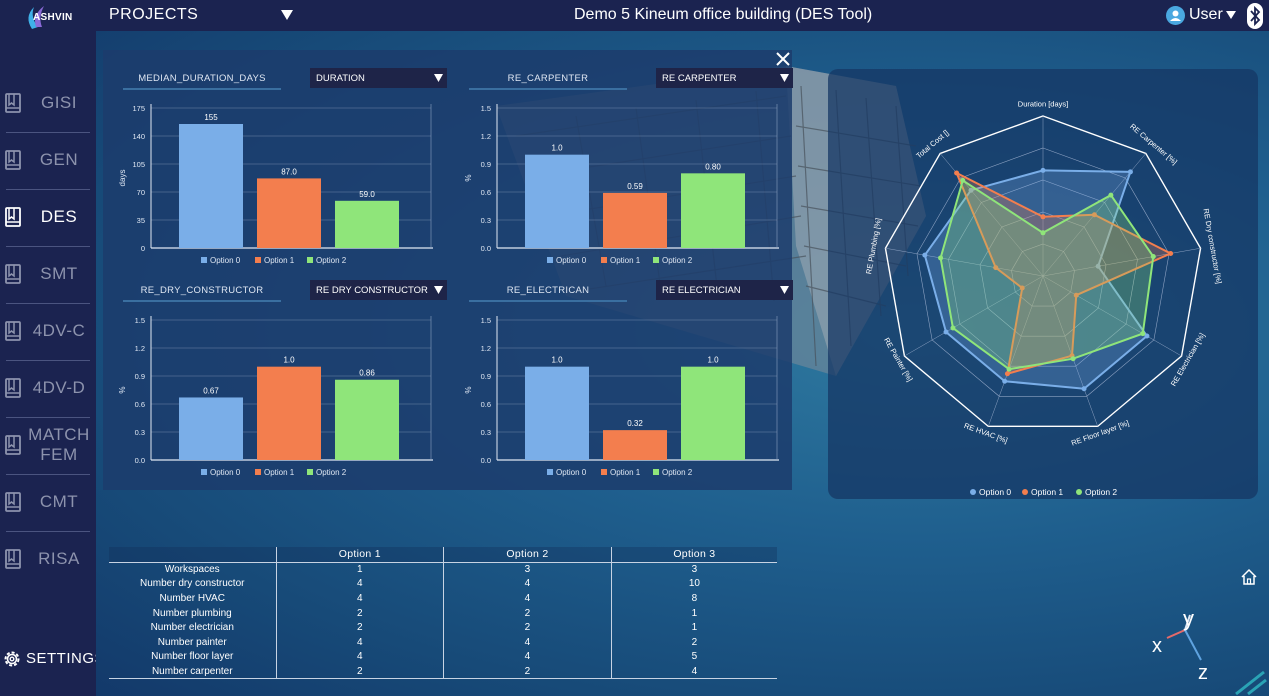 The height and width of the screenshot is (696, 1269). I want to click on sidebar-item-smt: SMT, so click(48, 274).